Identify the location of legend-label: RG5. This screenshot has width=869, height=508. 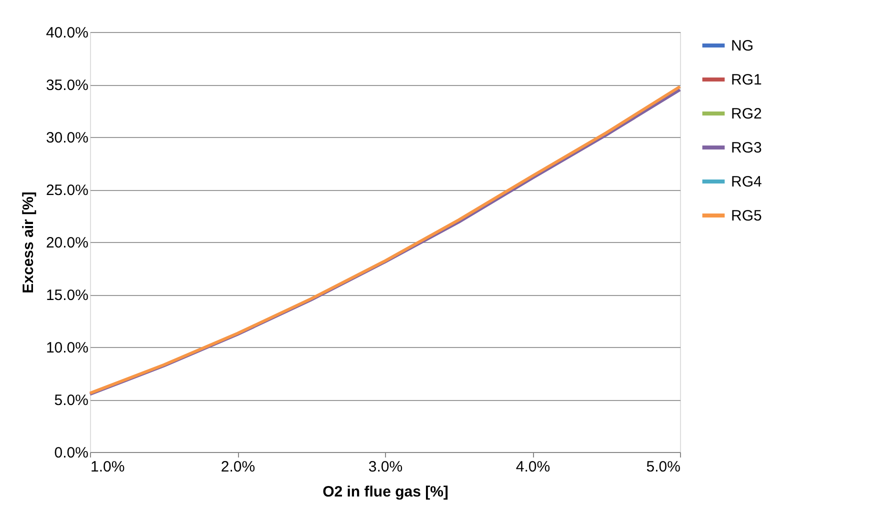
(746, 216).